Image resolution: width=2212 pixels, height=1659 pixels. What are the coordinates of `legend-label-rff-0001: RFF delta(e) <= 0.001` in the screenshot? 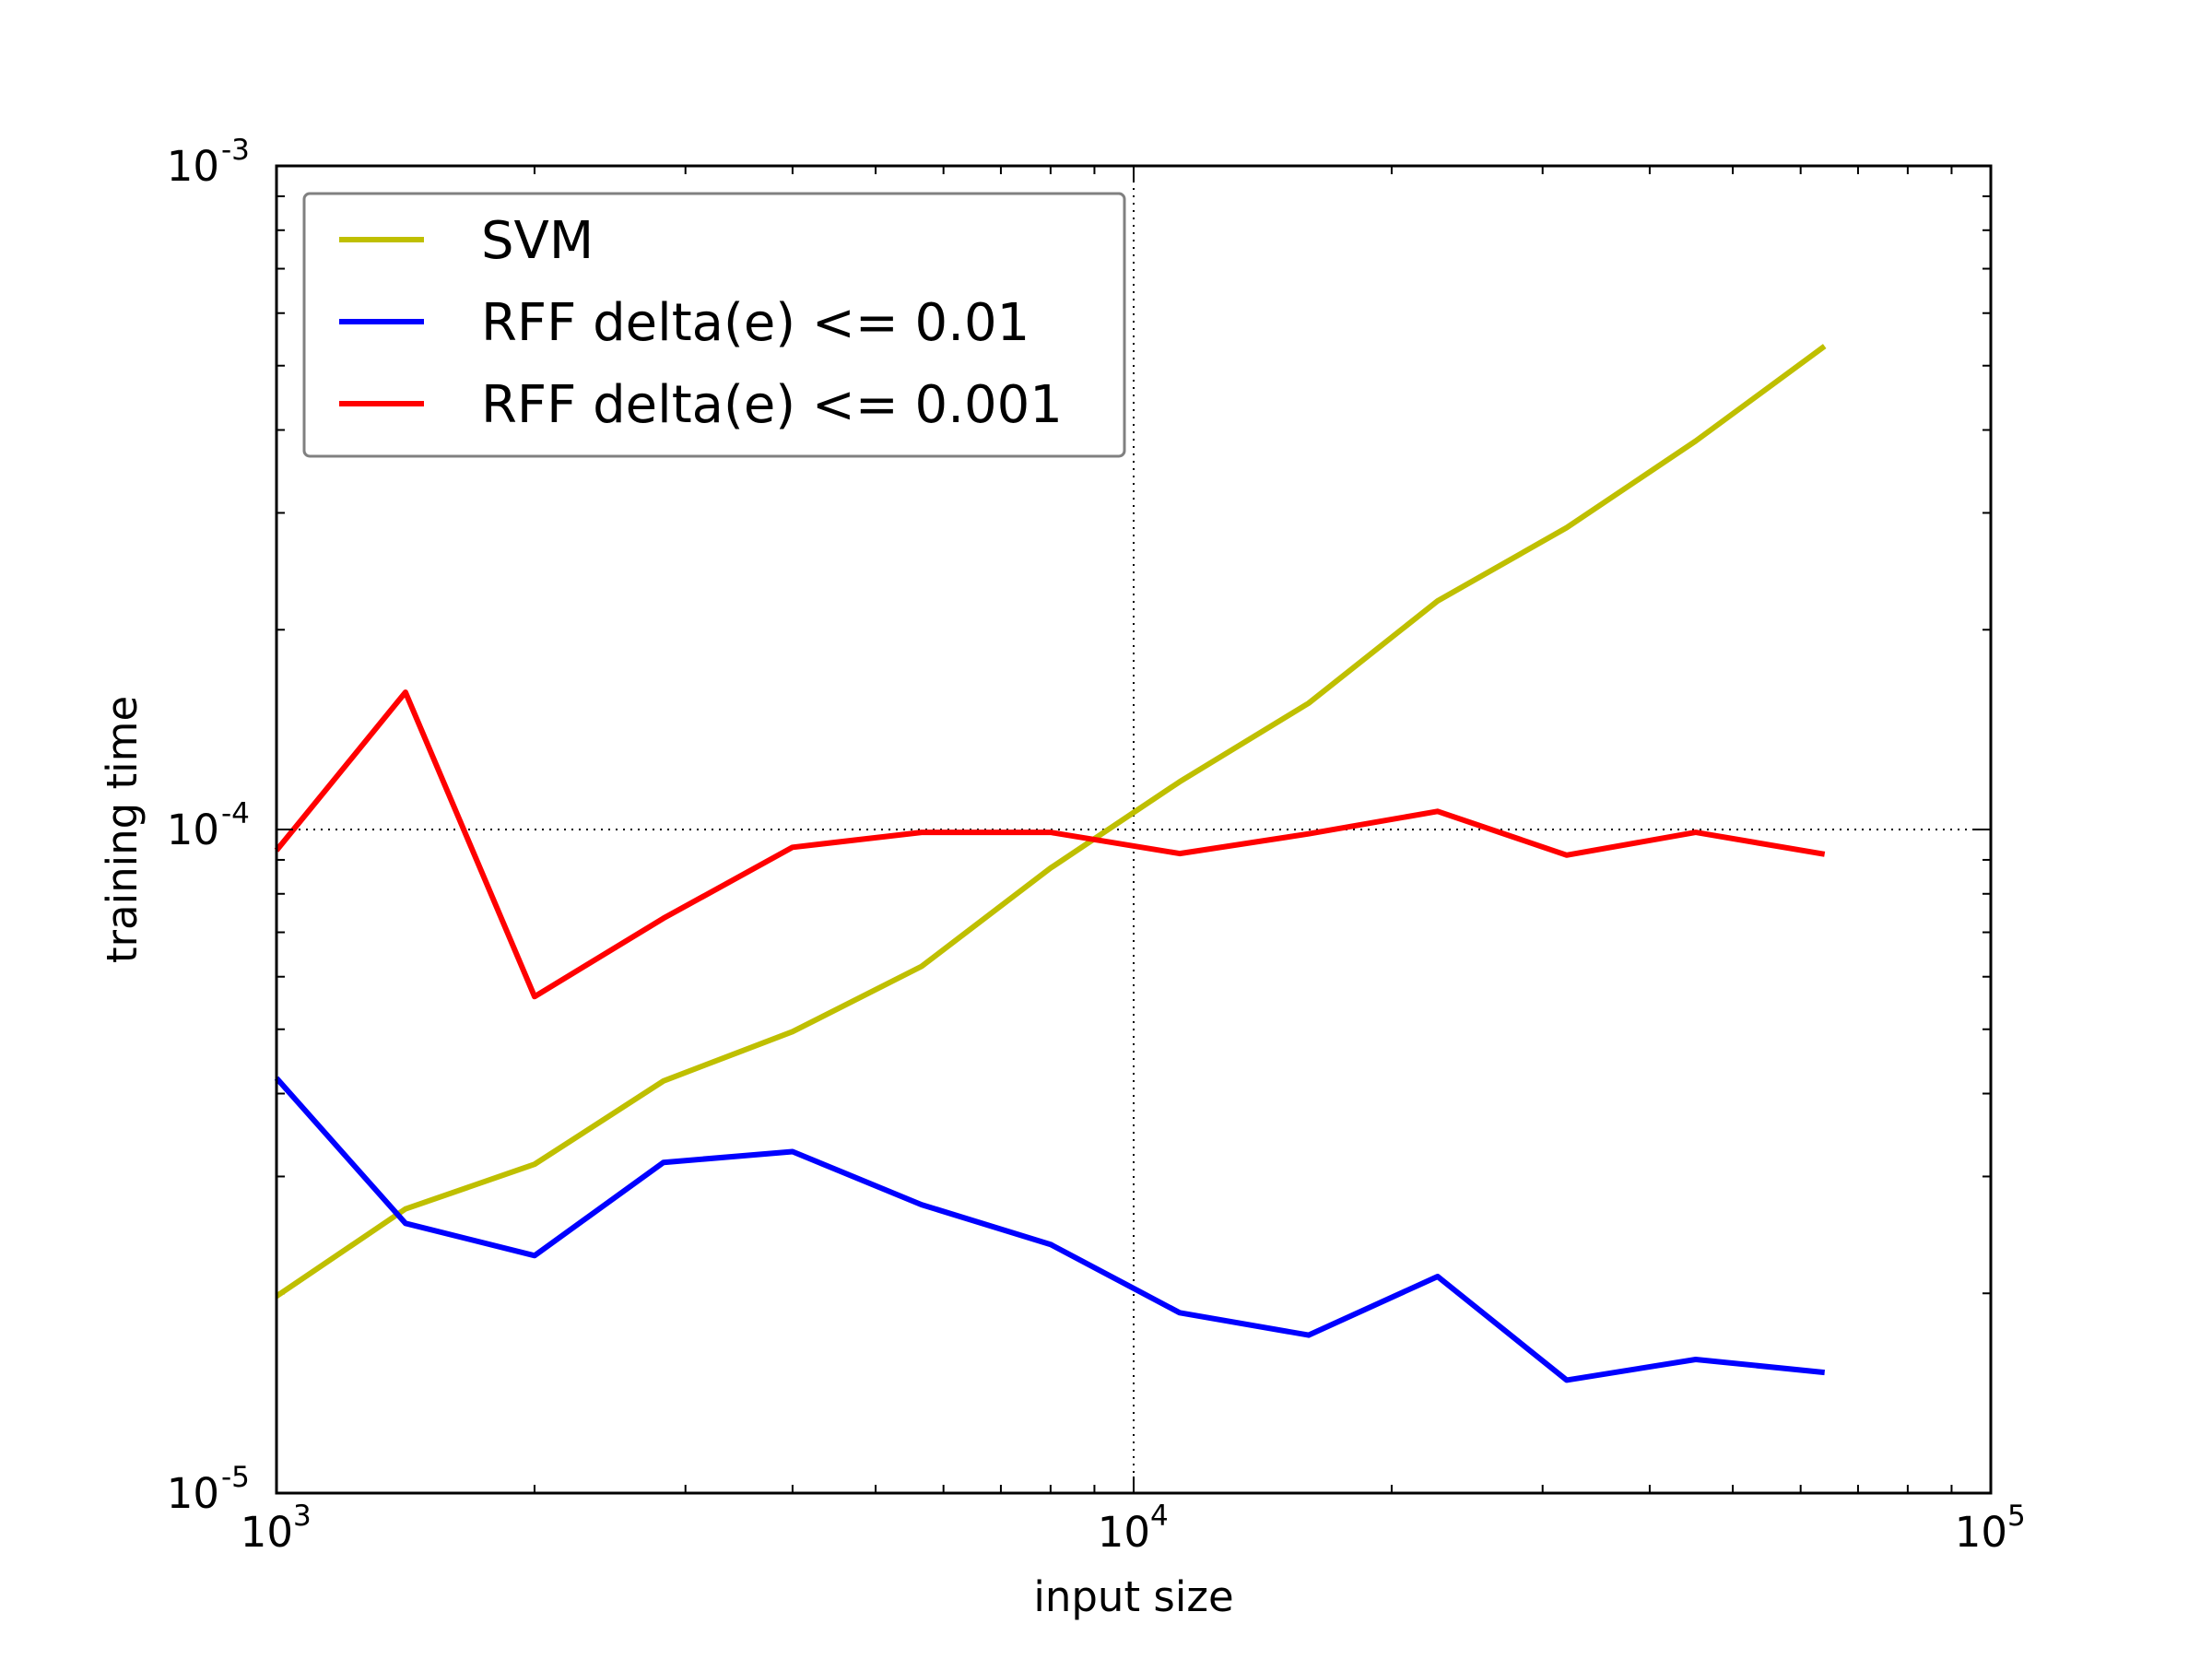 It's located at (772, 405).